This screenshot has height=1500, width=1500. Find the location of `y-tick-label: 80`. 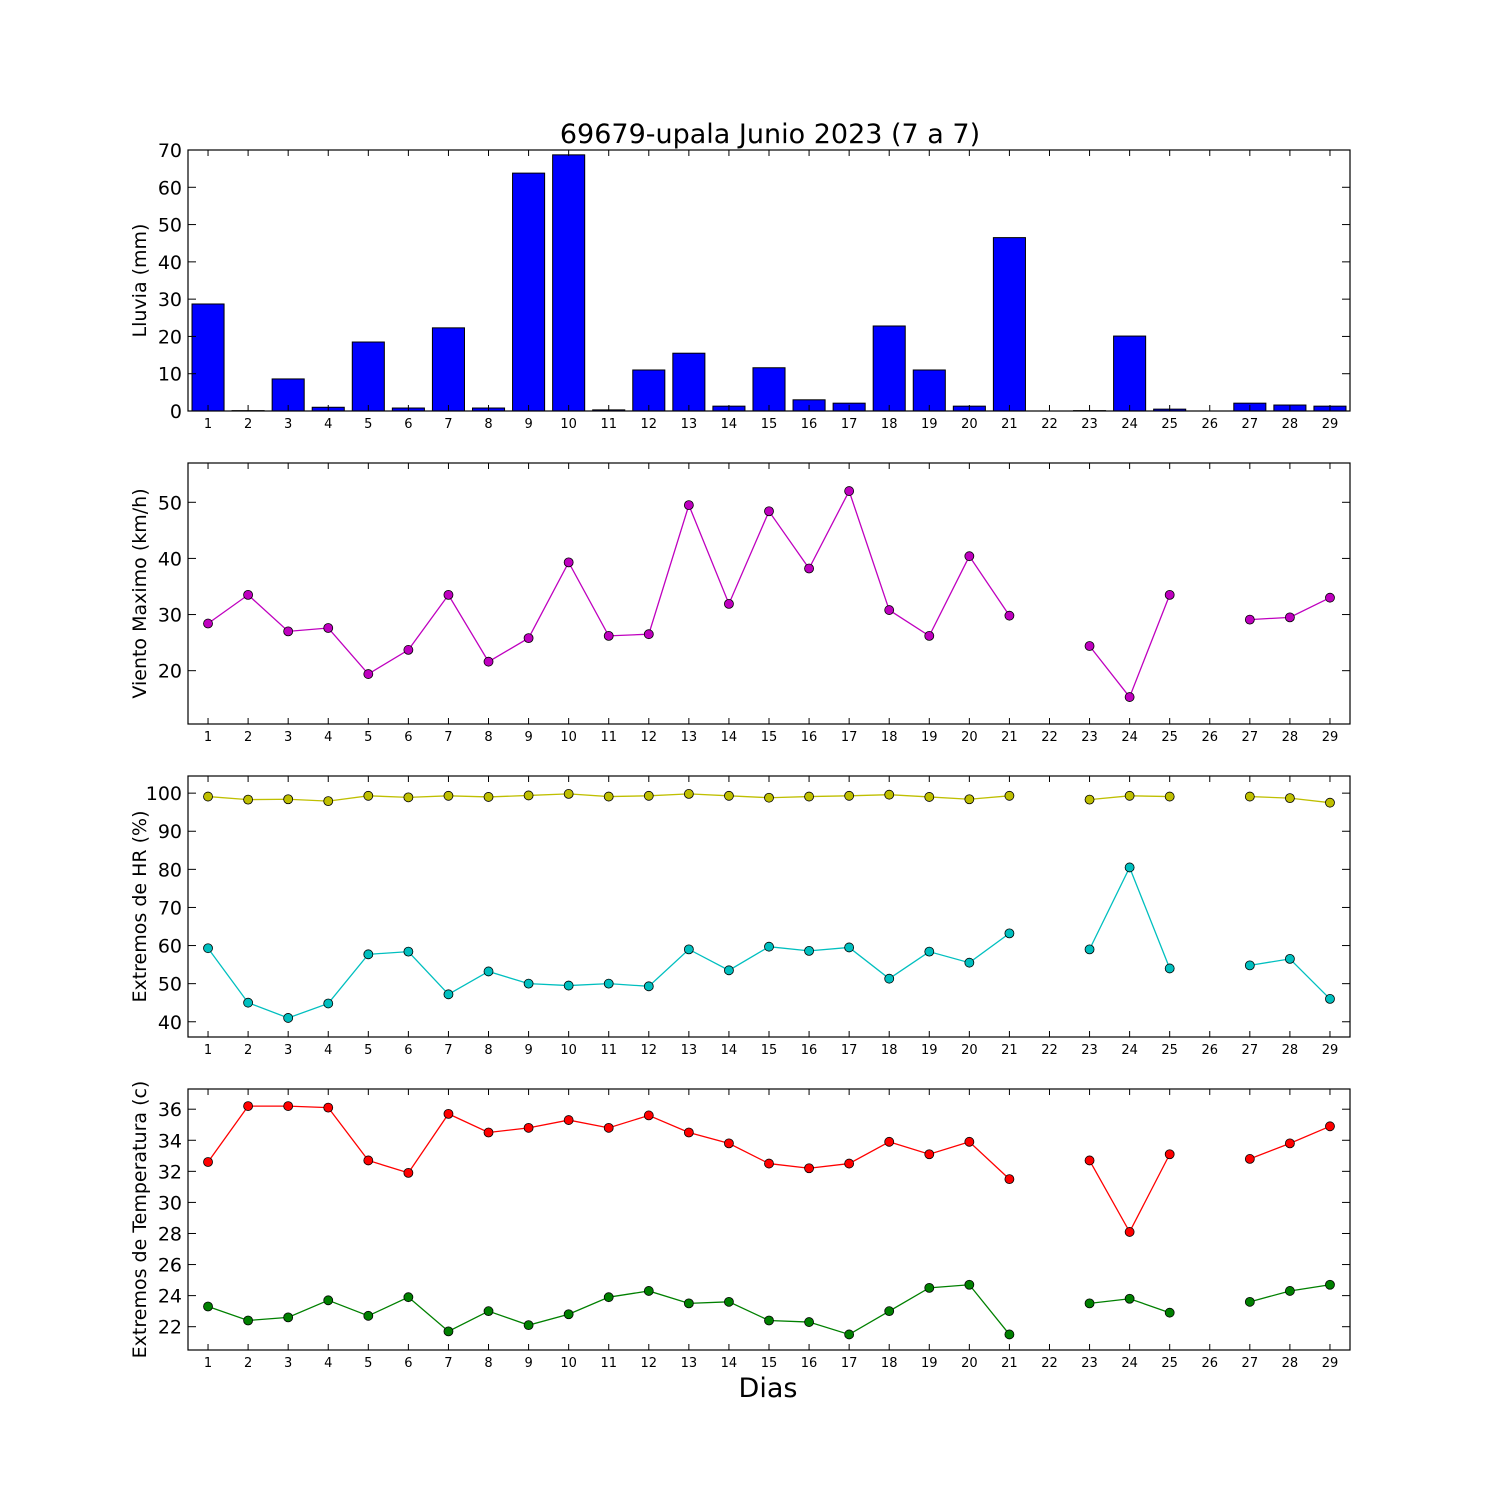

y-tick-label: 80 is located at coordinates (170, 870).